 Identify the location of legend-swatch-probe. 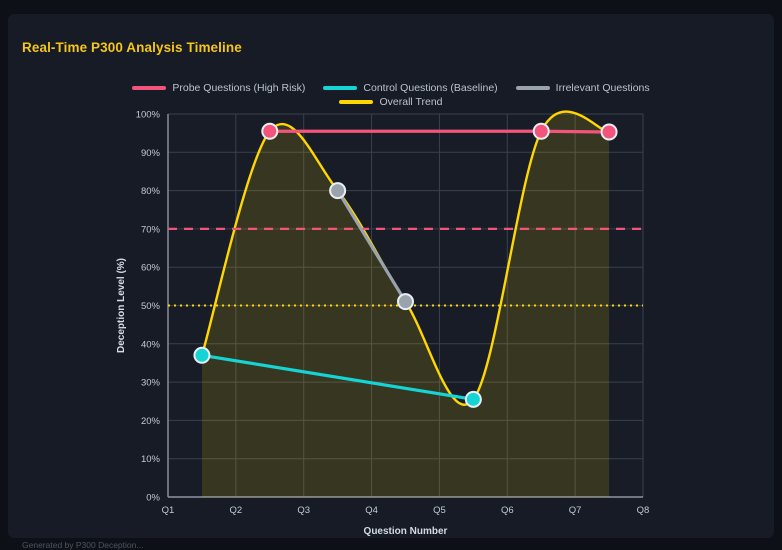
(149, 88).